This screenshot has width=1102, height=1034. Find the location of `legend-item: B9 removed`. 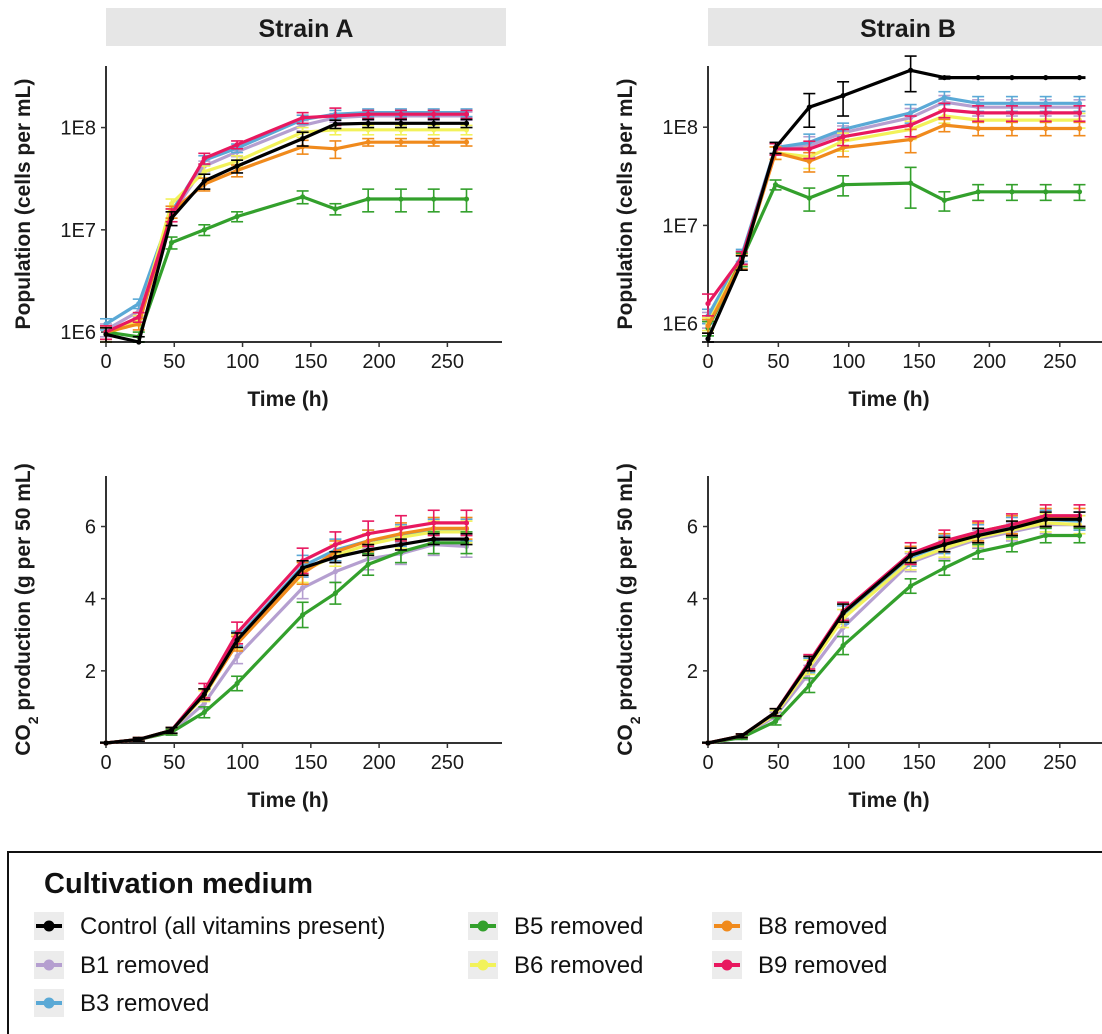

legend-item: B9 removed is located at coordinates (799, 965).